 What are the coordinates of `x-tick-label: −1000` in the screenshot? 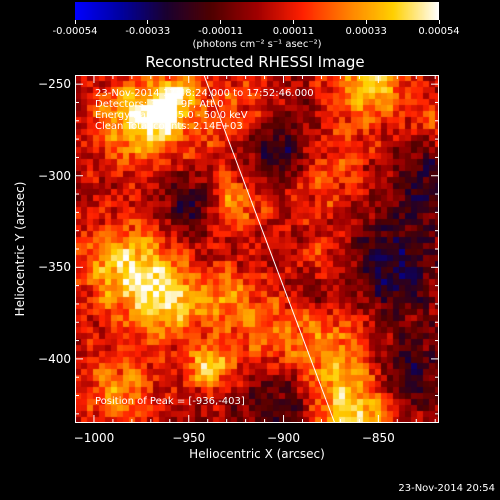 It's located at (94, 438).